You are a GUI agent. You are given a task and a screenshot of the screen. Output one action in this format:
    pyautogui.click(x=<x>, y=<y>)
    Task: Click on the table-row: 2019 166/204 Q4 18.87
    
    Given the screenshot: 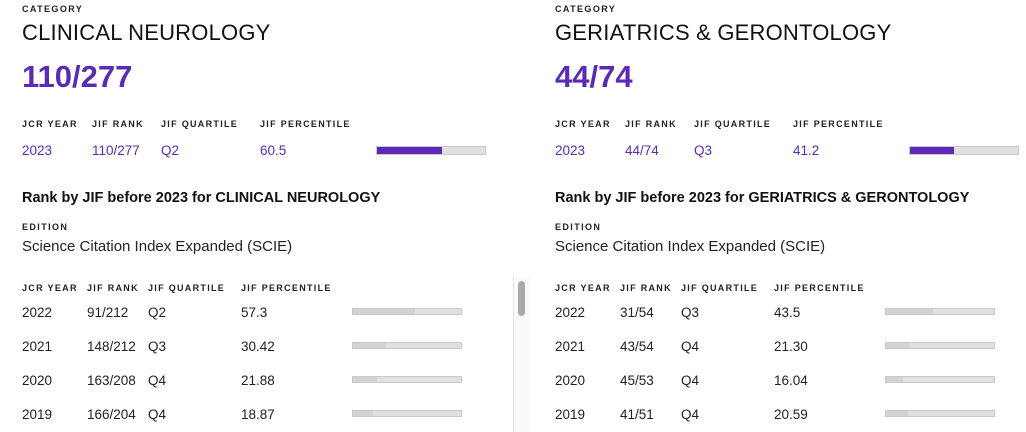 What is the action you would take?
    pyautogui.click(x=257, y=417)
    